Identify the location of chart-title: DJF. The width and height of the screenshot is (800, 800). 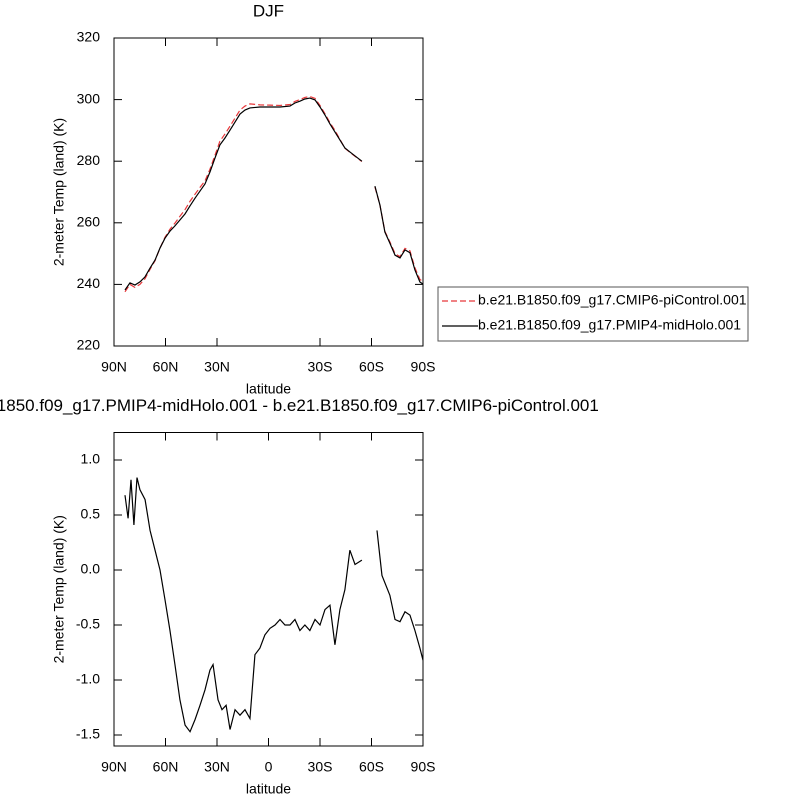
(268, 10).